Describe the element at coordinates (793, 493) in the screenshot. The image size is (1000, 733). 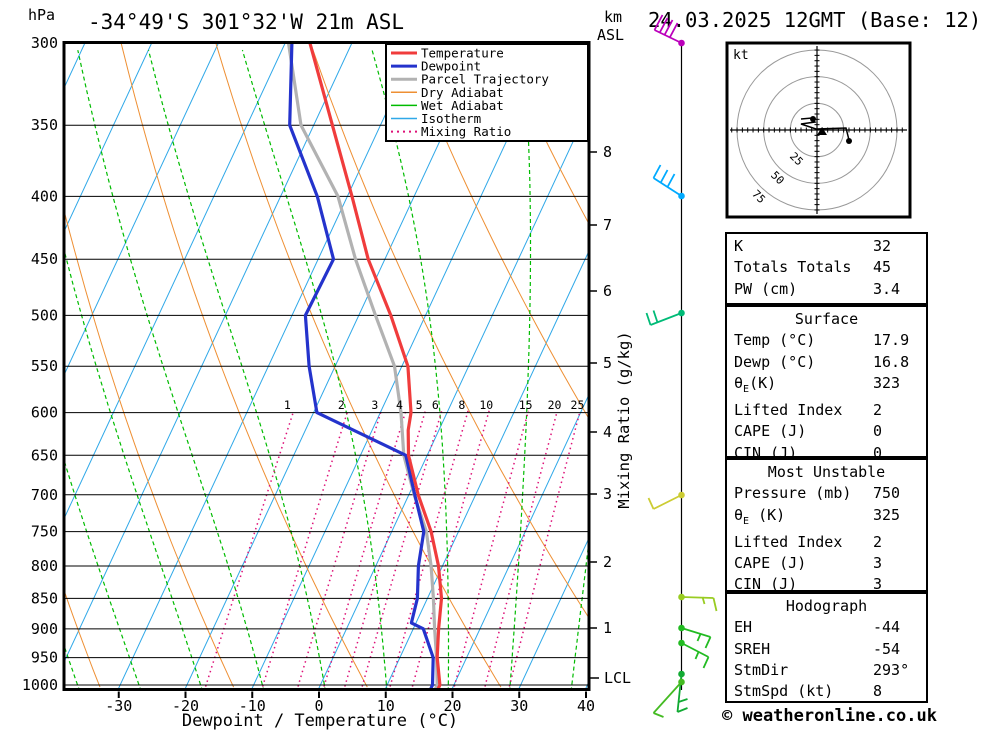
I see `table-row-label: Pressure (mb)` at that location.